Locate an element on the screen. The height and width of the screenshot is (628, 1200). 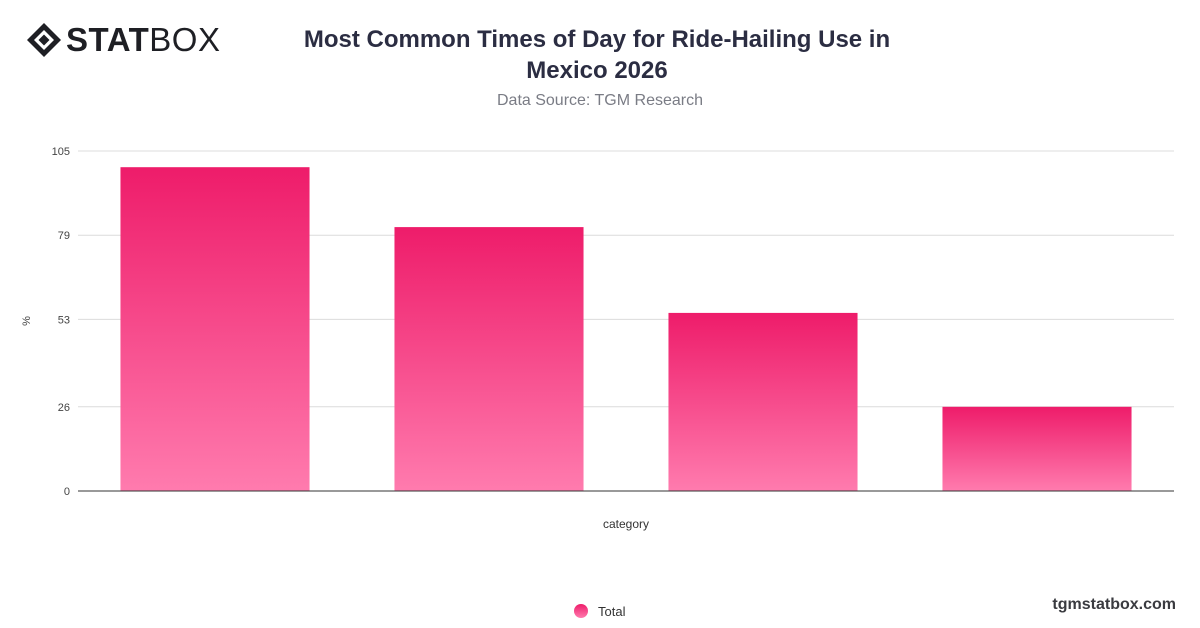
footer-site: tgmstatbox.com is located at coordinates (1114, 604).